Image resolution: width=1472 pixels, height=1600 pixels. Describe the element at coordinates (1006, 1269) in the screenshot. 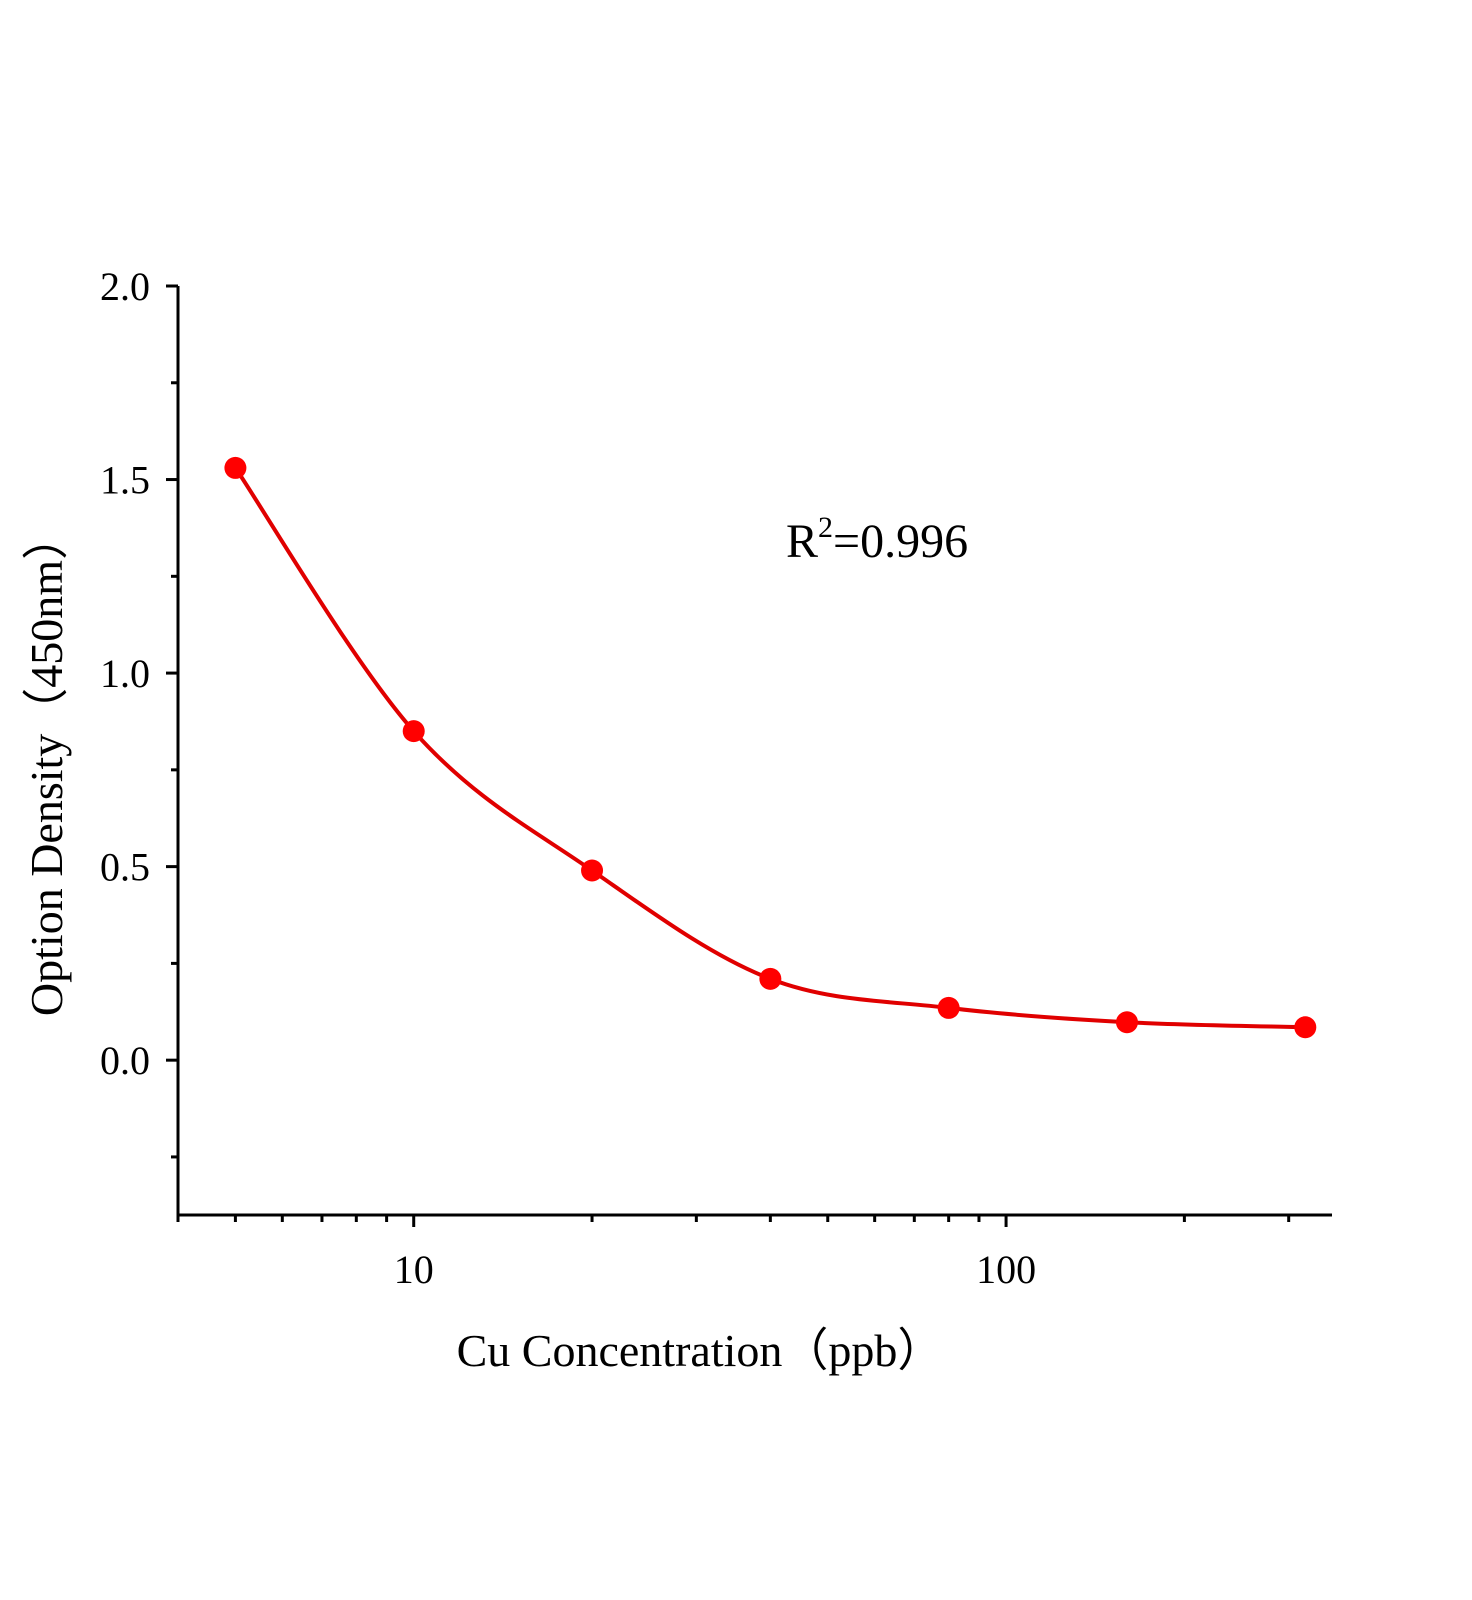

I see `x-tick-label: 100` at that location.